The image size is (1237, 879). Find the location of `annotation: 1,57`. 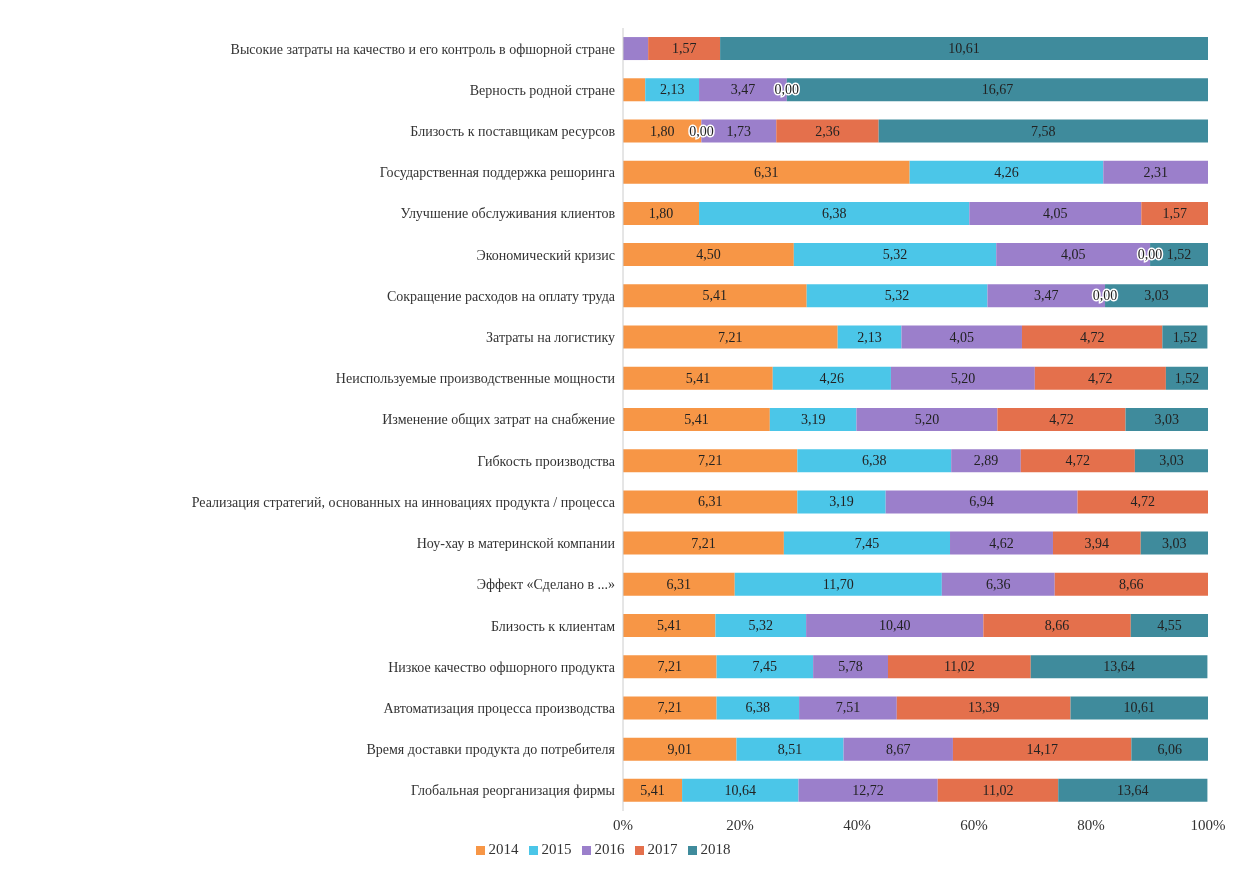

annotation: 1,57 is located at coordinates (684, 49).